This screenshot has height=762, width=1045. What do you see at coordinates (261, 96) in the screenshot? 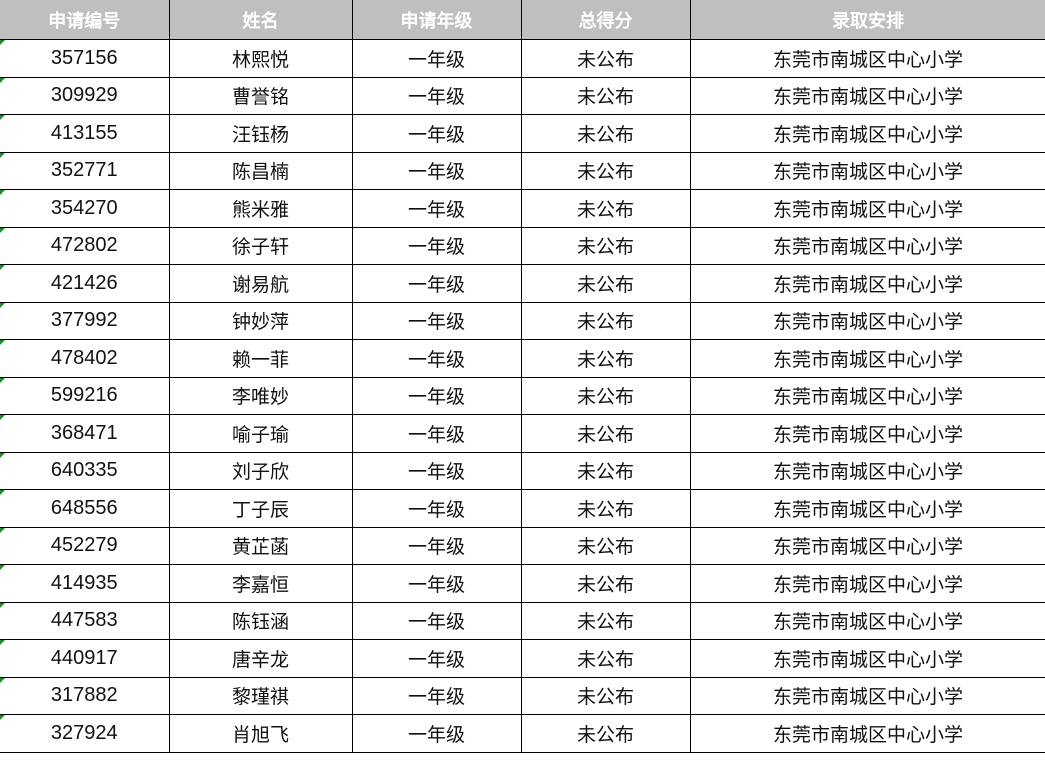
I see `cell-name: 曹誉铭` at bounding box center [261, 96].